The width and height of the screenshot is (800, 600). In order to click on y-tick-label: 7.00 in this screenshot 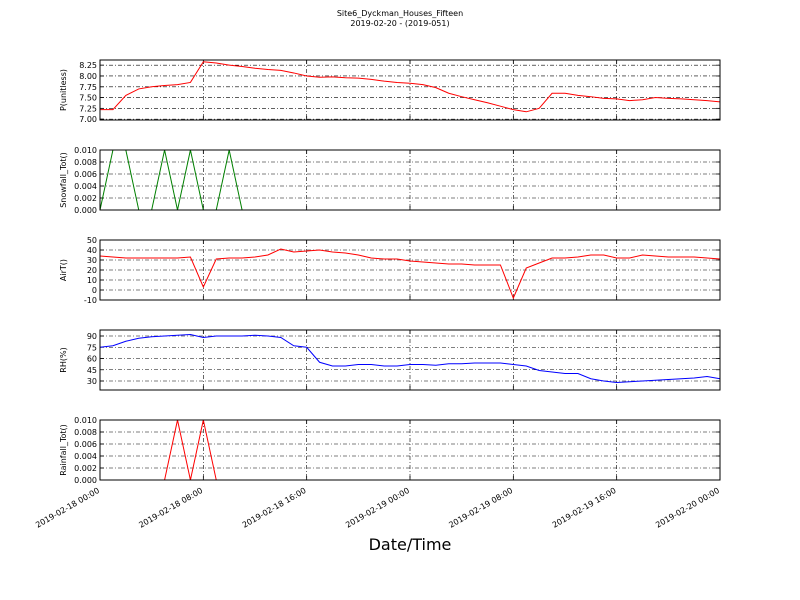, I will do `click(88, 119)`.